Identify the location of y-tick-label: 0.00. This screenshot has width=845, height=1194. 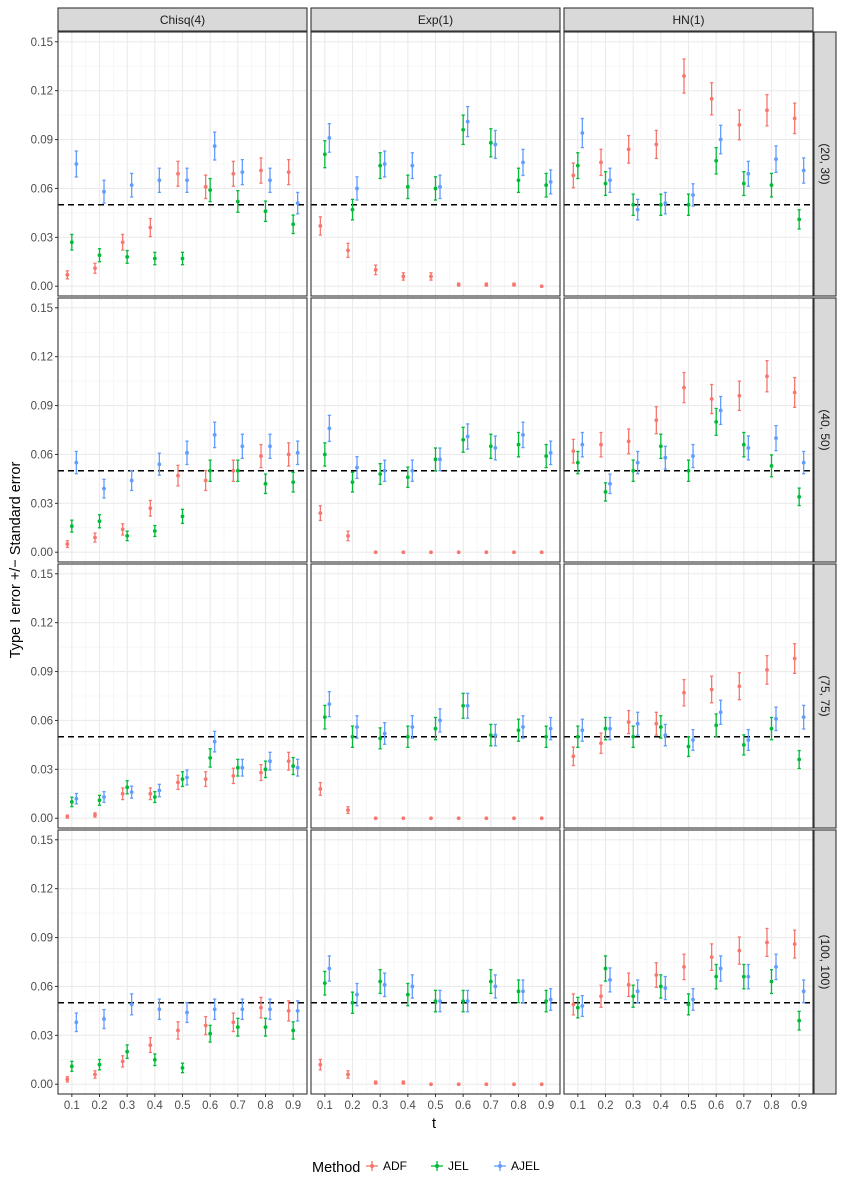
(42, 287).